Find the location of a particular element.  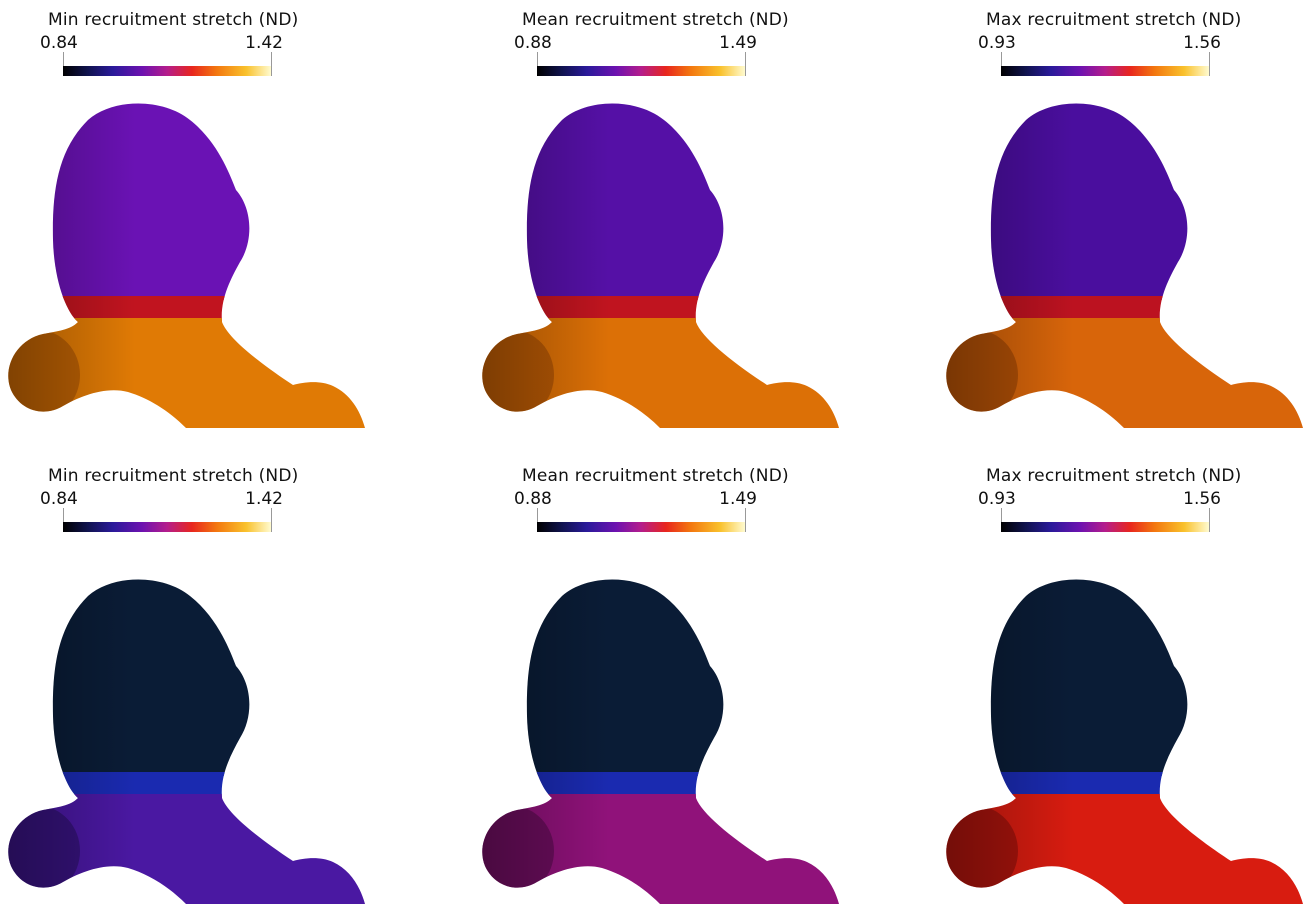

panel-max-top: Max recruitment stretch (ND) 0.93 1.56 is located at coordinates (1127, 220).